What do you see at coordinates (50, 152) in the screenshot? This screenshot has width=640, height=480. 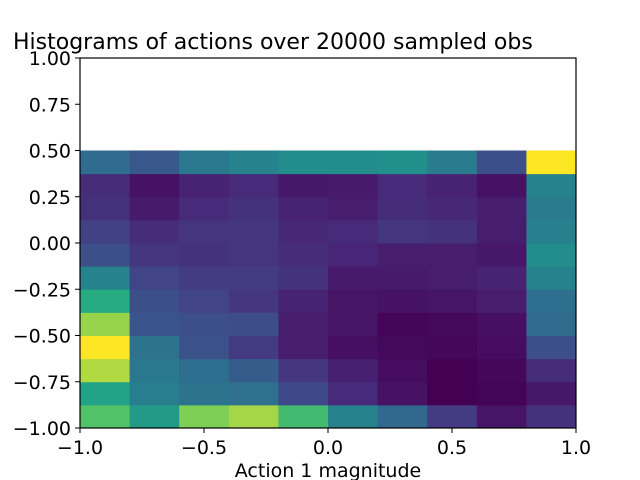 I see `y-tick-label: 0.50` at bounding box center [50, 152].